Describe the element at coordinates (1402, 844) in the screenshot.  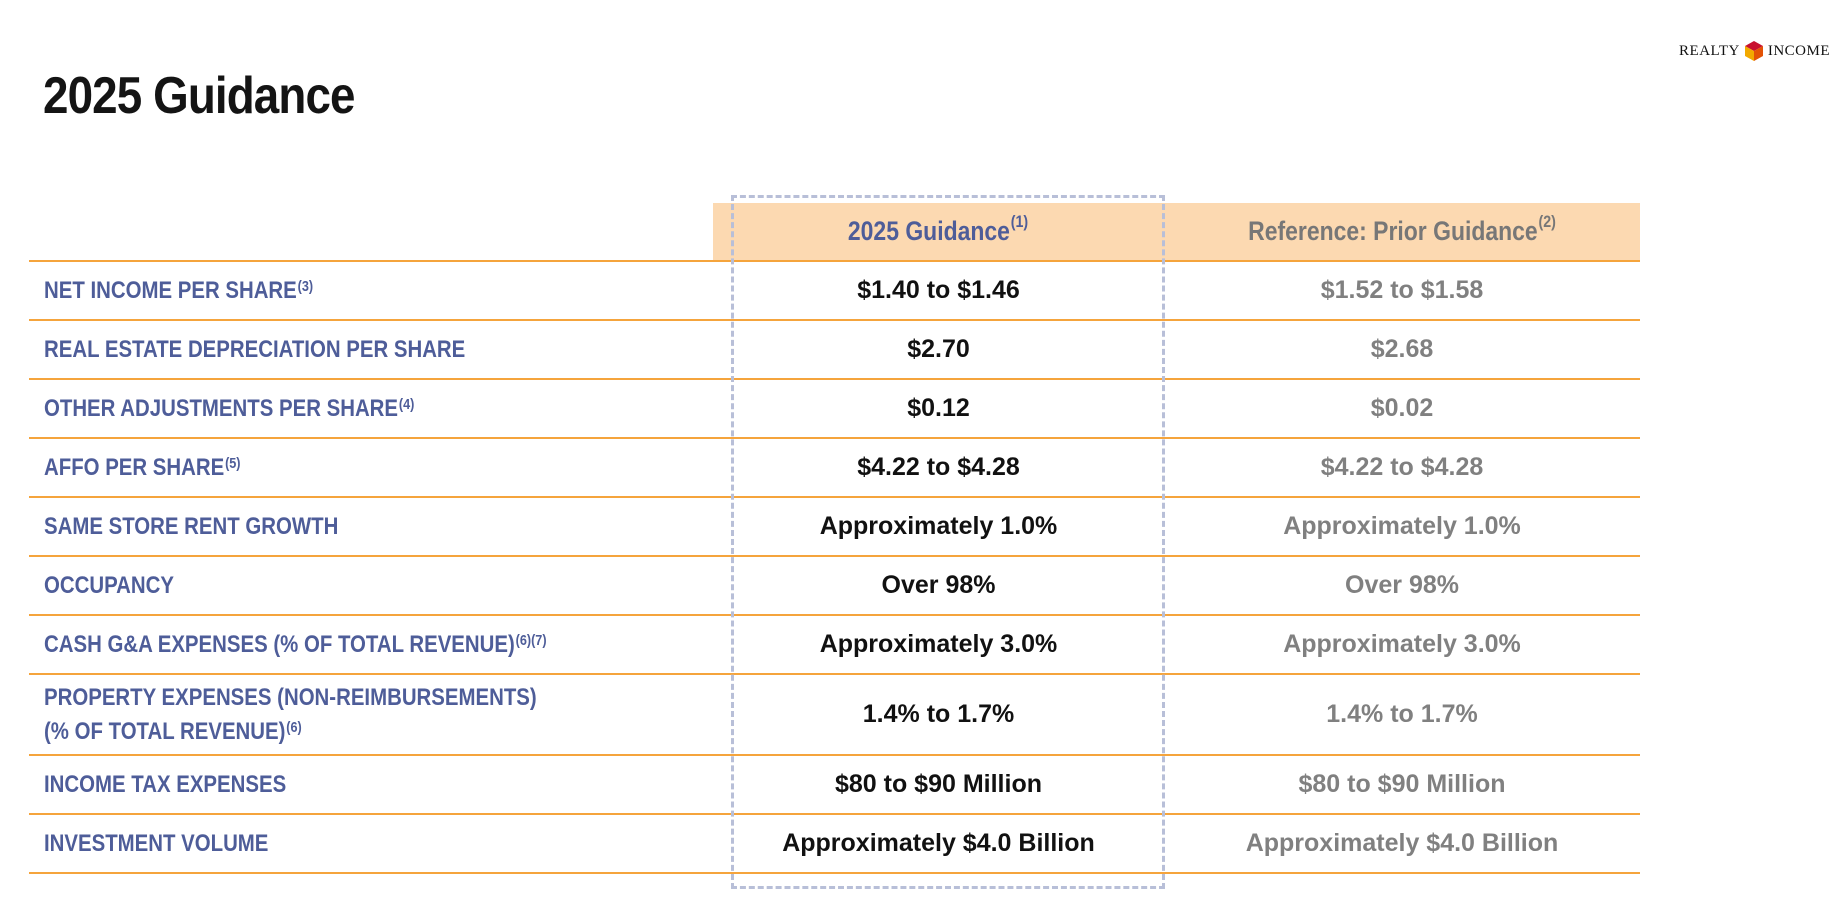
I see `prior-value: Approximately $4.0 Billion` at that location.